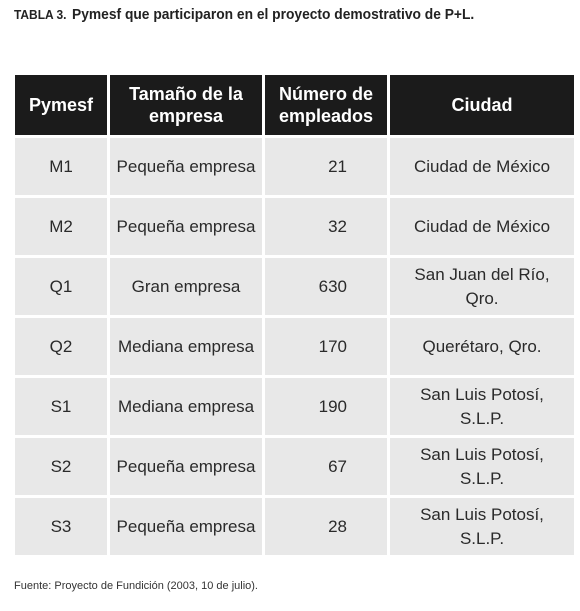  I want to click on cell-size: Gran empresa, so click(186, 286).